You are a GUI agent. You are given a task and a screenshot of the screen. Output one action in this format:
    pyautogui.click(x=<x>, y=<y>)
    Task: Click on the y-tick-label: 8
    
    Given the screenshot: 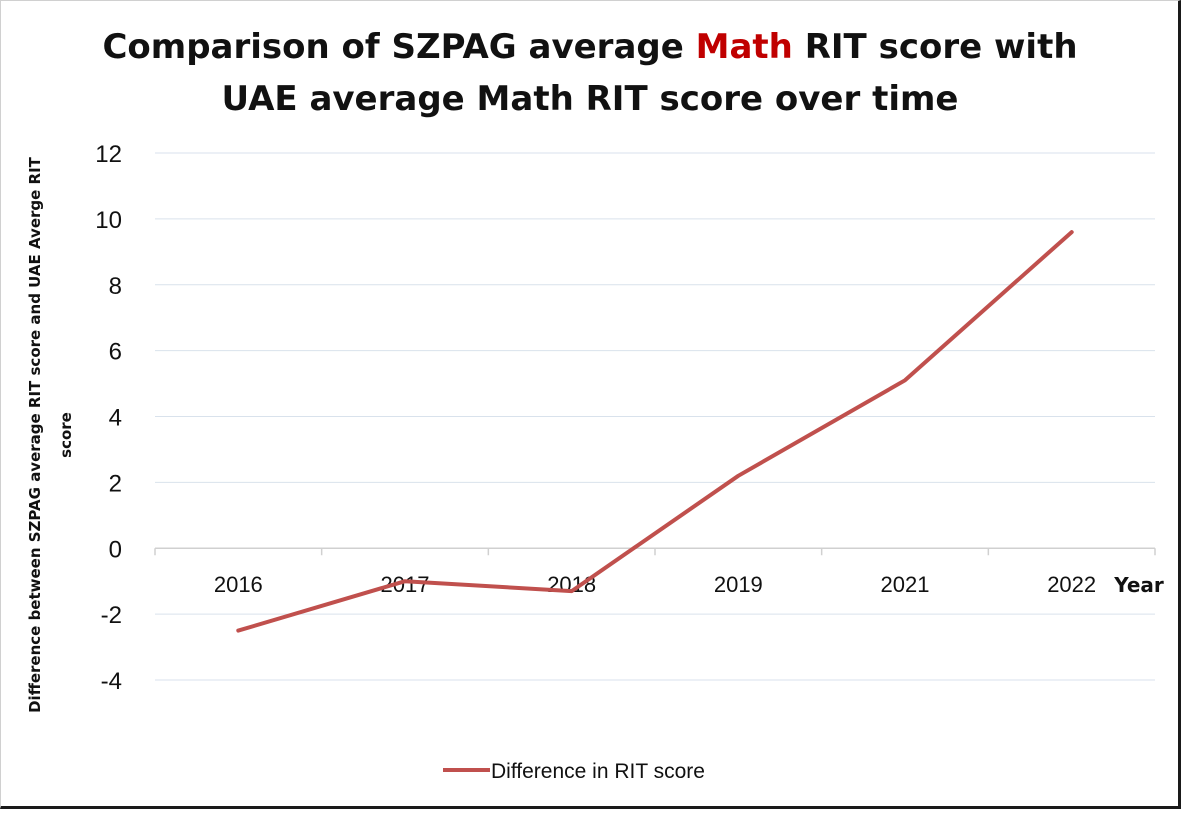 What is the action you would take?
    pyautogui.click(x=115, y=286)
    